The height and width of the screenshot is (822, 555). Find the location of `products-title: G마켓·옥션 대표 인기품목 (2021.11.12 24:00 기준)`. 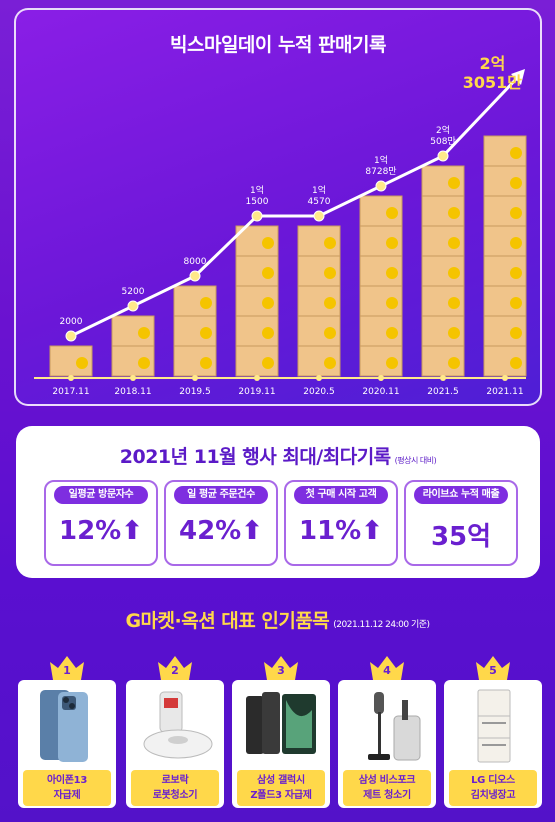

products-title: G마켓·옥션 대표 인기품목 (2021.11.12 24:00 기준) is located at coordinates (277, 619).